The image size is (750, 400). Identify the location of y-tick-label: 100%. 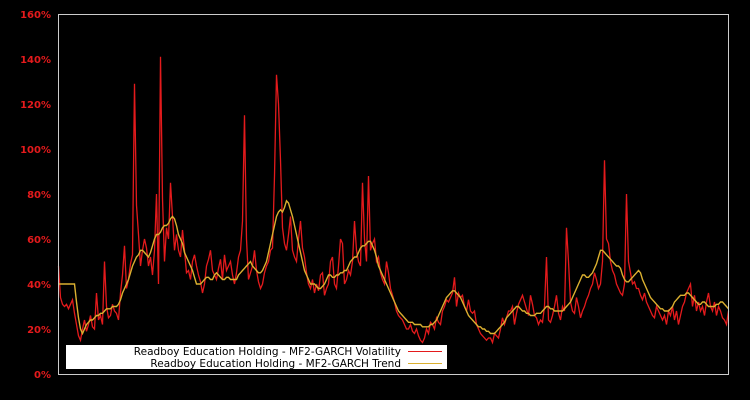
(35, 150).